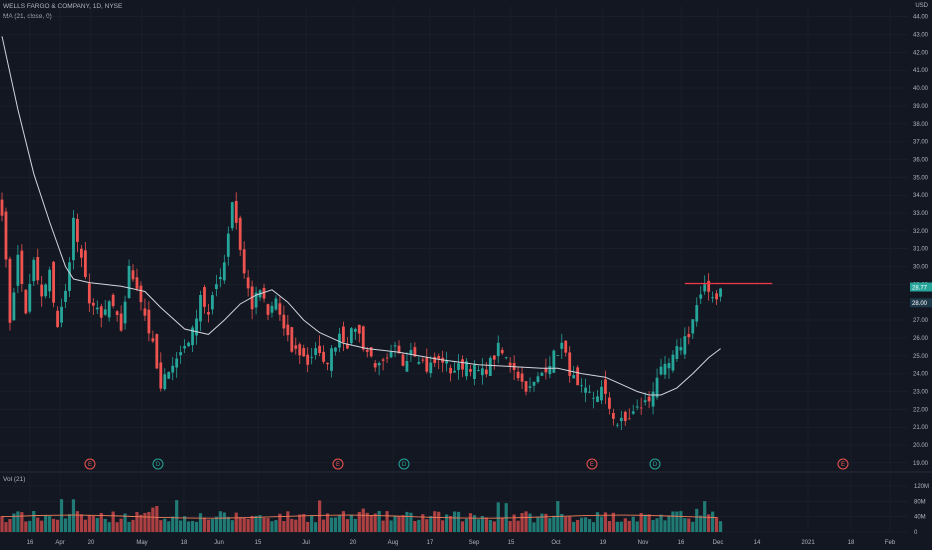 This screenshot has height=550, width=932. Describe the element at coordinates (655, 465) in the screenshot. I see `marker-label: D` at that location.